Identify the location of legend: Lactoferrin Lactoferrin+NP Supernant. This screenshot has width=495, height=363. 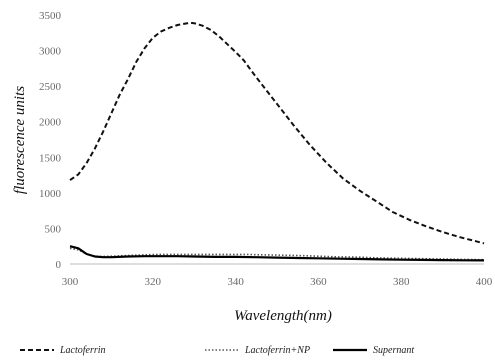
(217, 350).